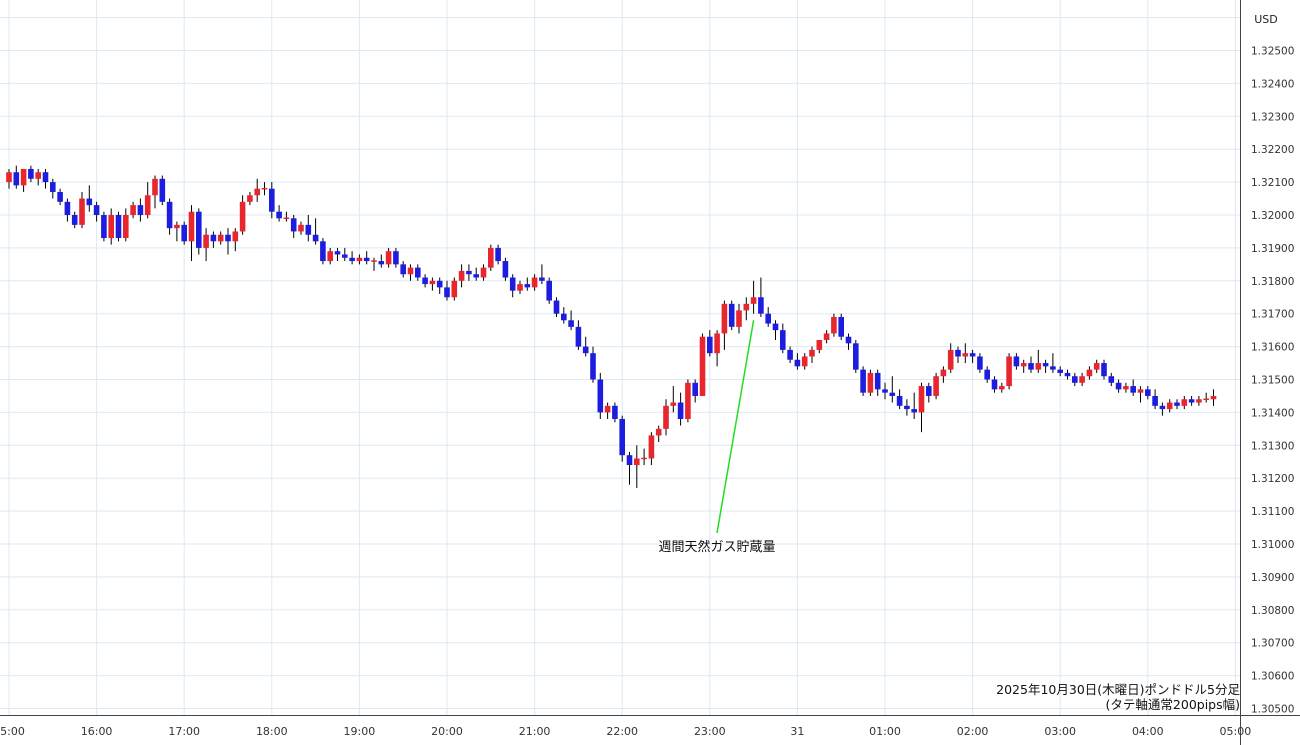 The image size is (1300, 745). Describe the element at coordinates (184, 731) in the screenshot. I see `time-tick-label: 17:00` at that location.